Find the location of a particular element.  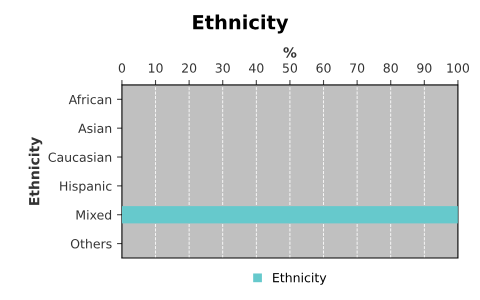

x-tick-label: 70 is located at coordinates (357, 68).